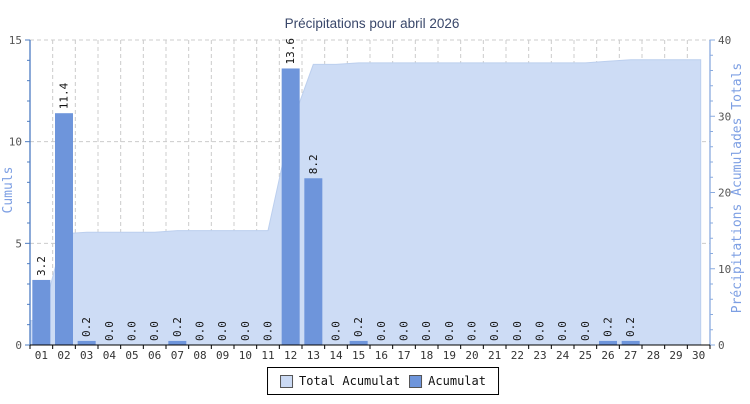  I want to click on day-label-15: 15, so click(358, 355).